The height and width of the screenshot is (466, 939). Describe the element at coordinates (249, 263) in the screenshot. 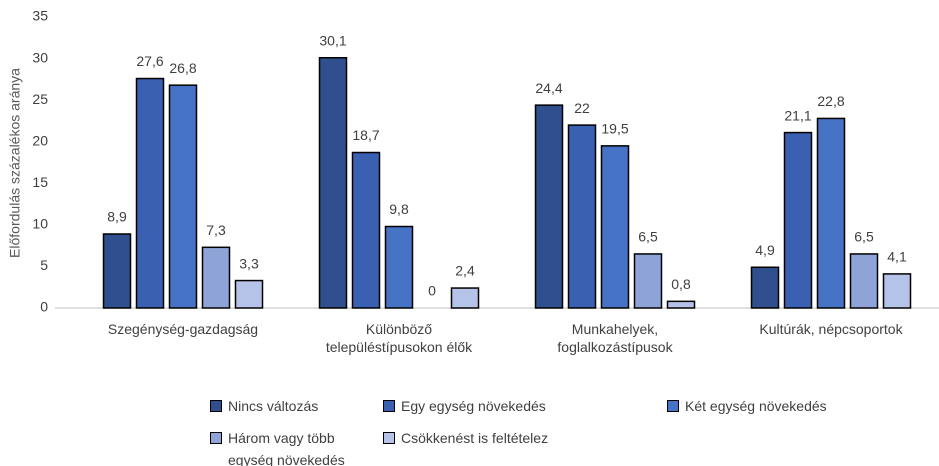

I see `data-label: 3,3` at that location.